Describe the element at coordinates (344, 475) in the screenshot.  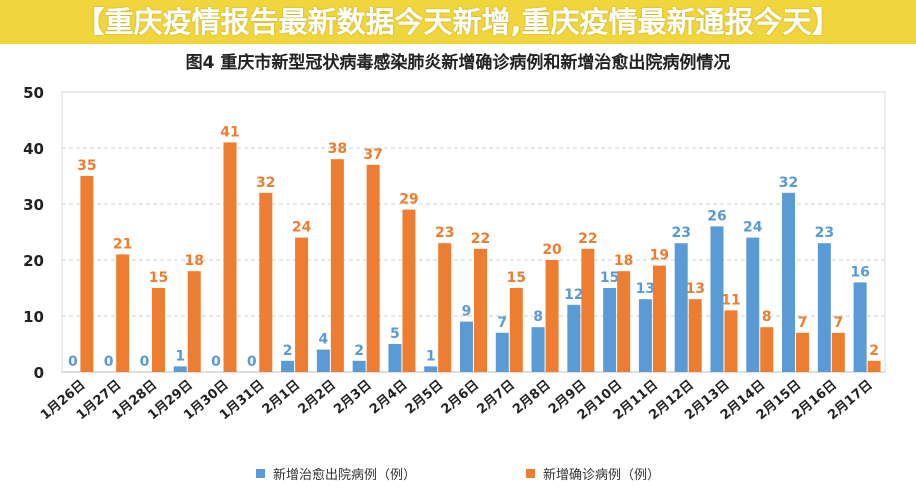
I see `legend-label: 新增治愈出院病例（例）` at that location.